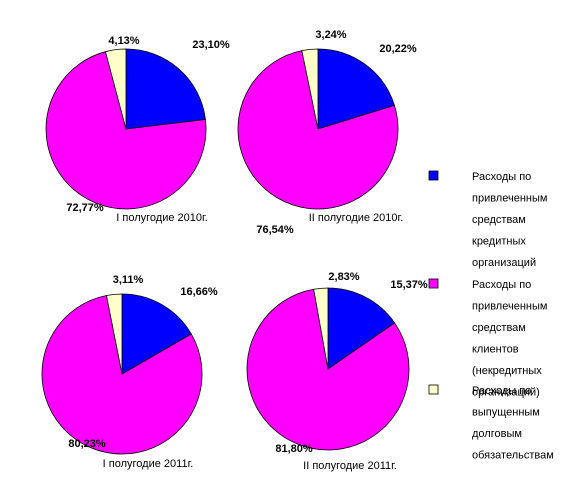 This screenshot has height=504, width=576. Describe the element at coordinates (506, 413) in the screenshot. I see `legend-label: выпущенным` at that location.